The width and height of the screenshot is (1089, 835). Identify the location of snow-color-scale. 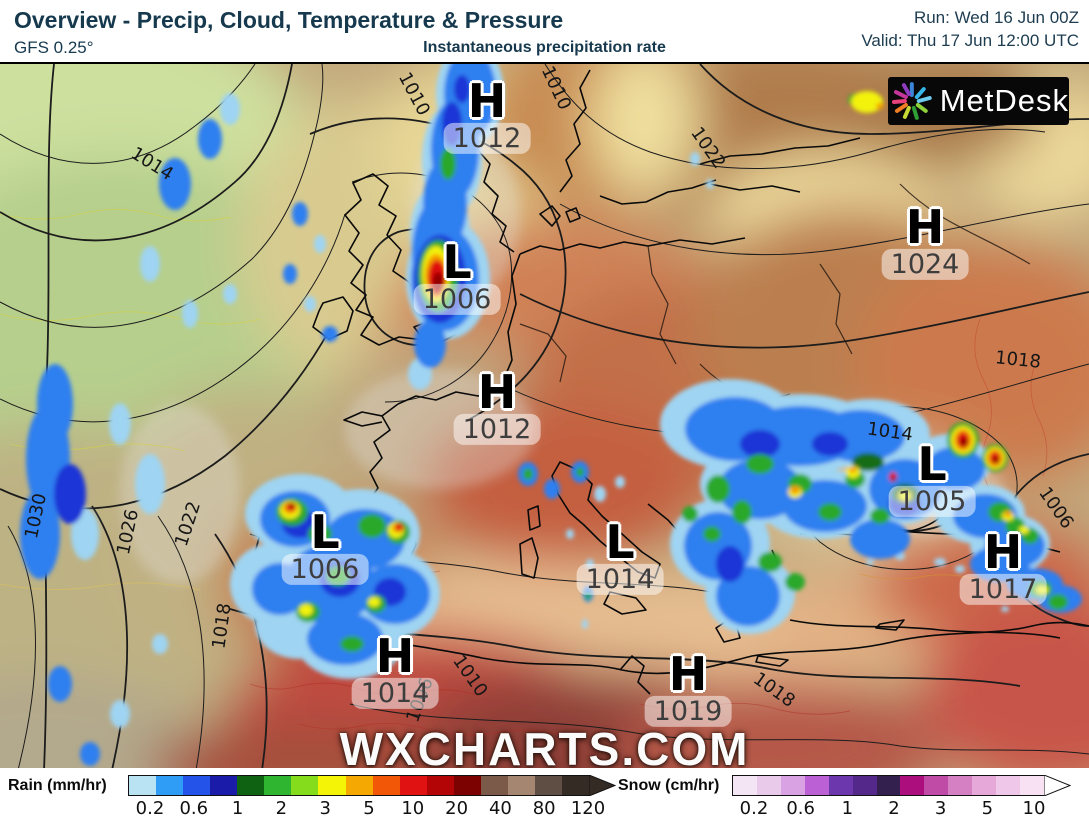
(888, 785).